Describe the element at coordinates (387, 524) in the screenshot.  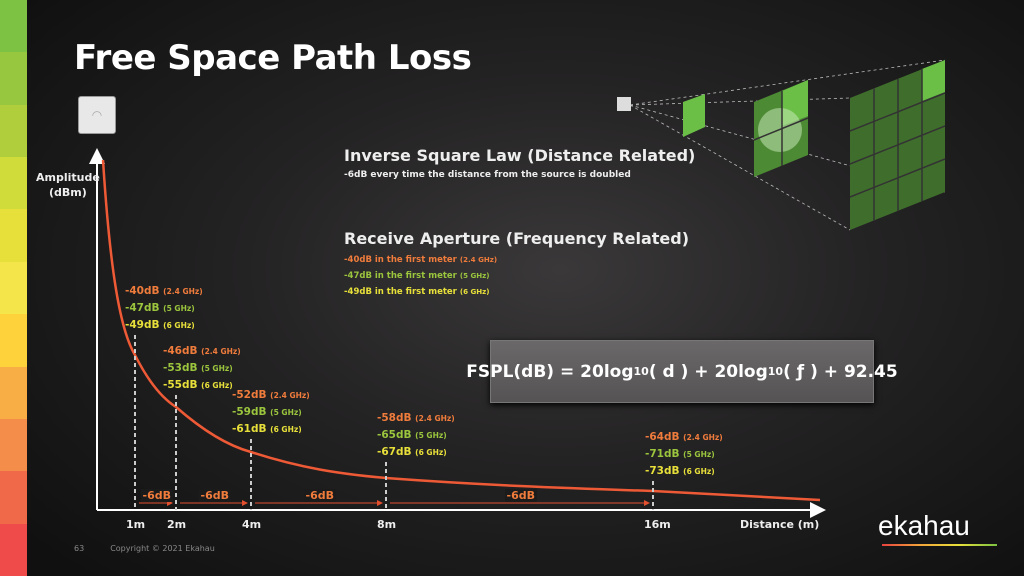
I see `x-tick-label: 8m` at that location.